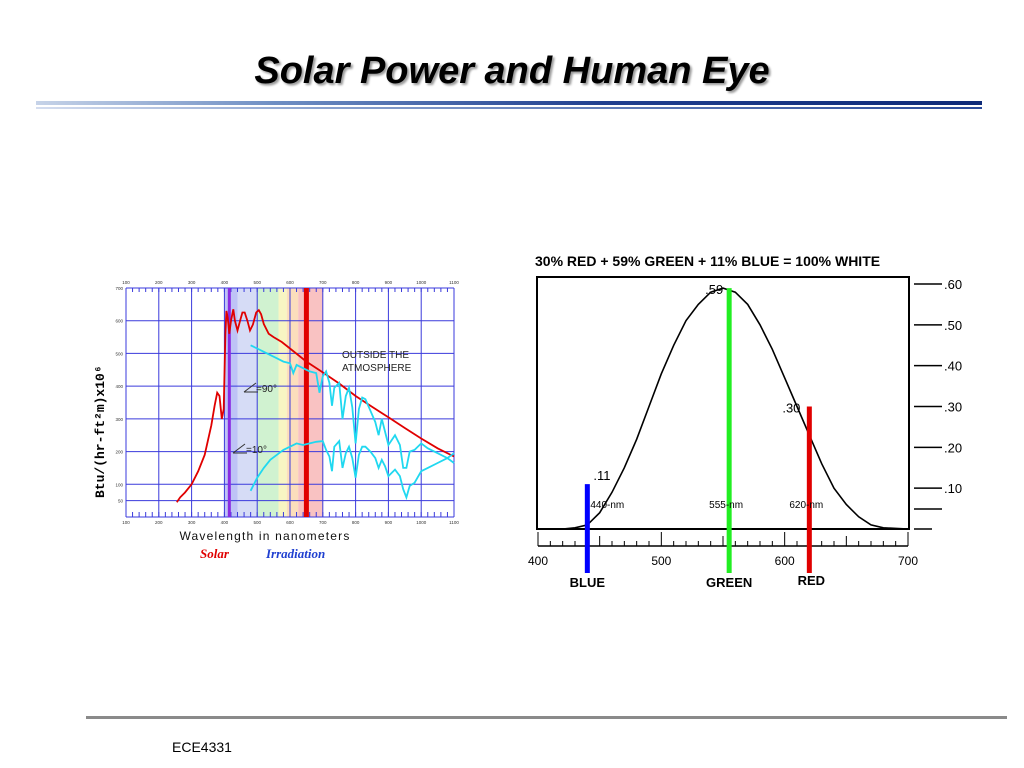 Image resolution: width=1024 pixels, height=768 pixels. I want to click on outside-atmosphere-line-2: ATMOSPHERE, so click(377, 368).